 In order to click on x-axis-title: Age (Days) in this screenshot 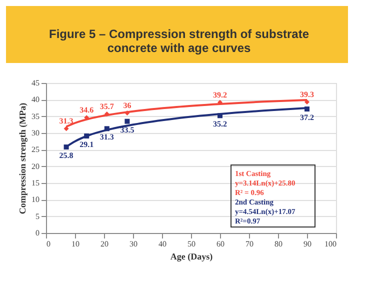, I will do `click(191, 257)`.